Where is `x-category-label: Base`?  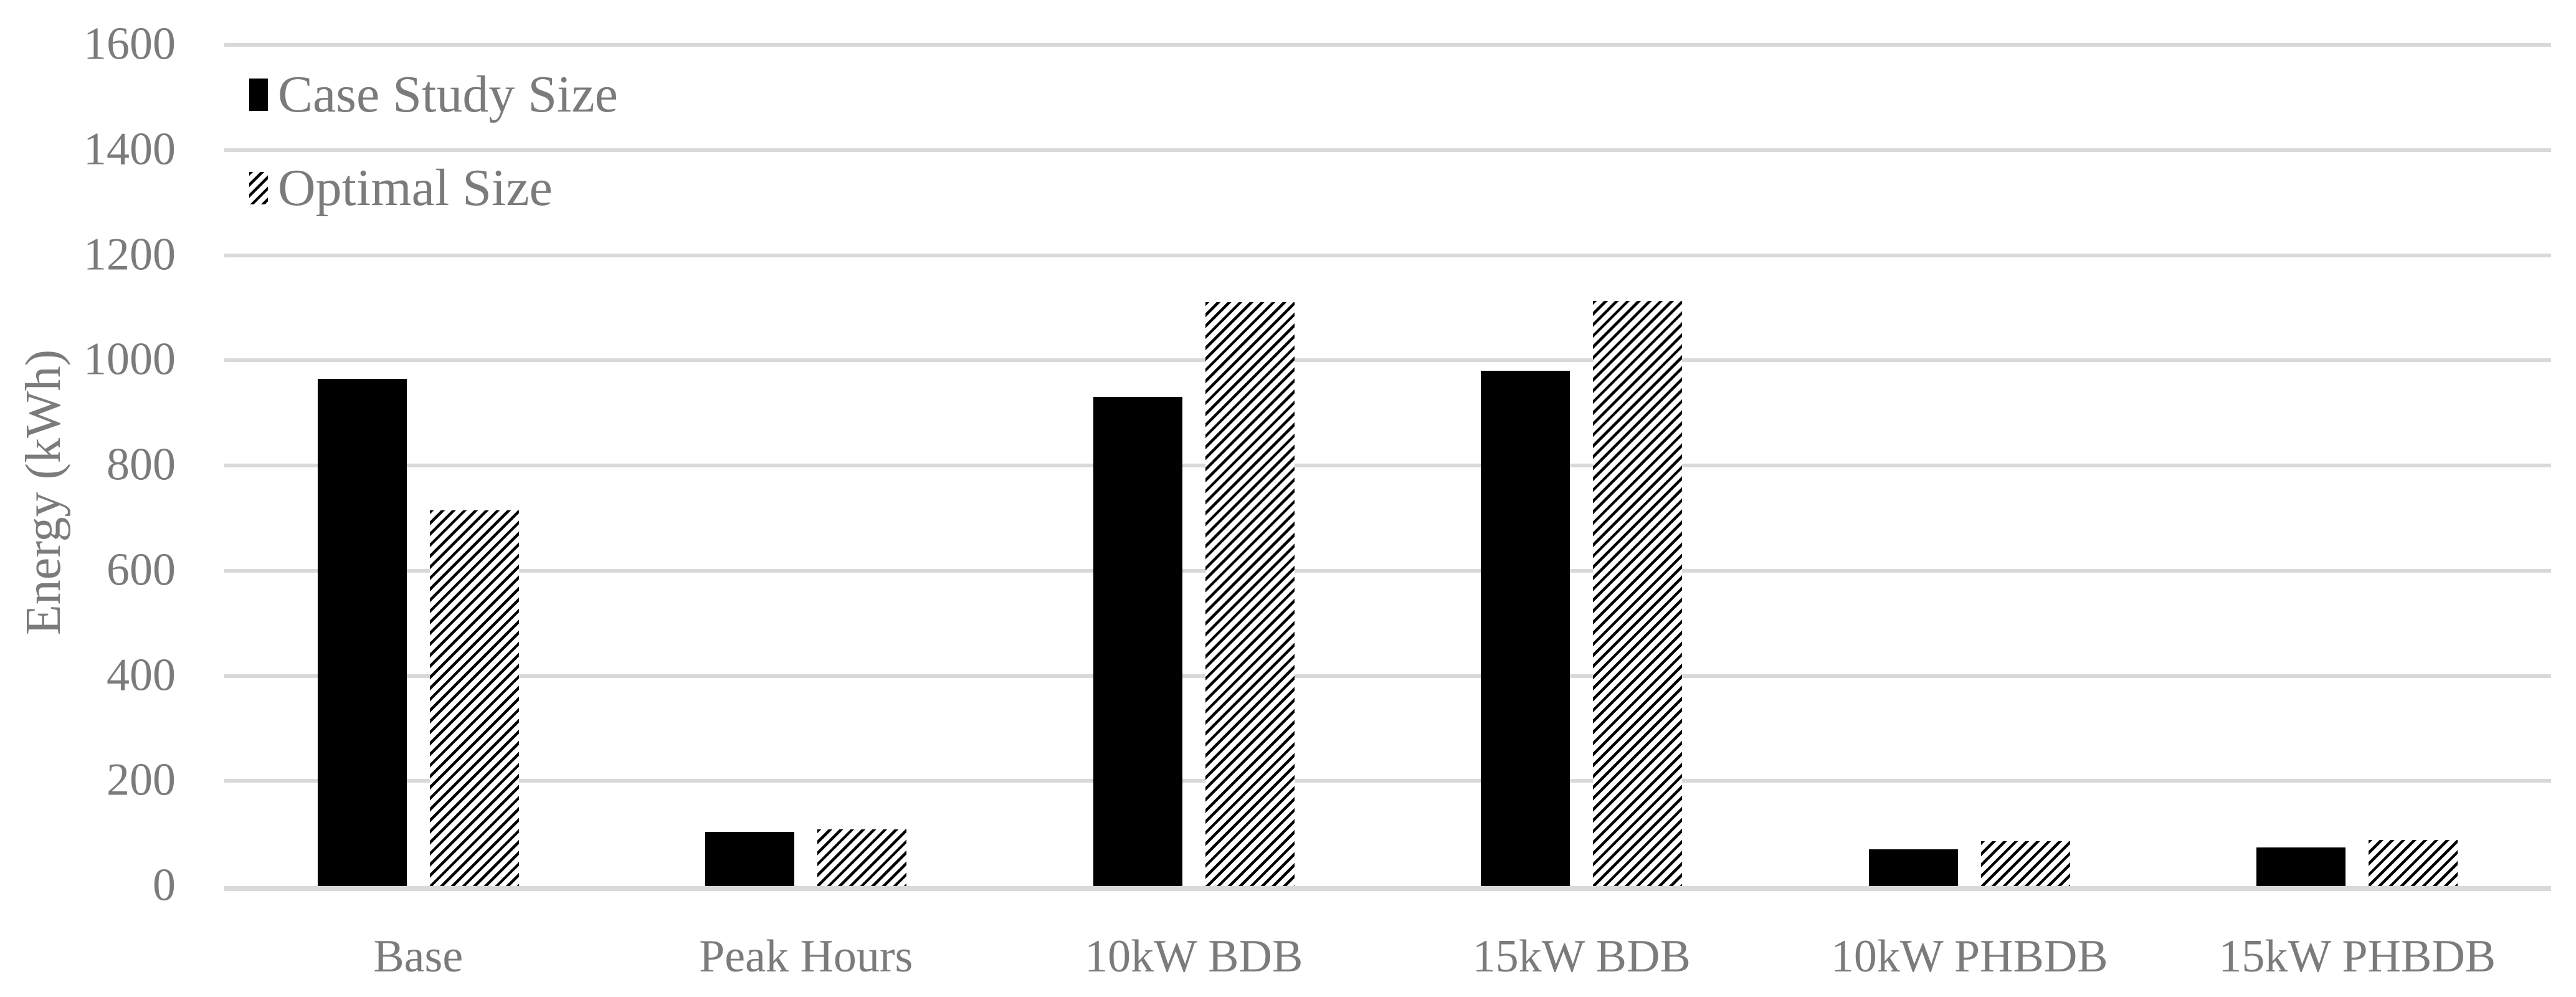 x-category-label: Base is located at coordinates (418, 957).